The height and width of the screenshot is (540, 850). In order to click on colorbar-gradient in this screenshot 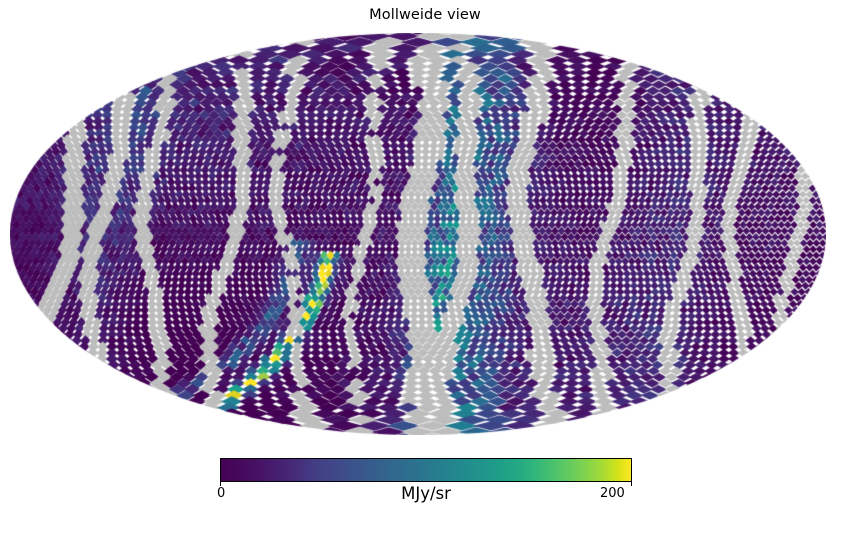, I will do `click(426, 470)`.